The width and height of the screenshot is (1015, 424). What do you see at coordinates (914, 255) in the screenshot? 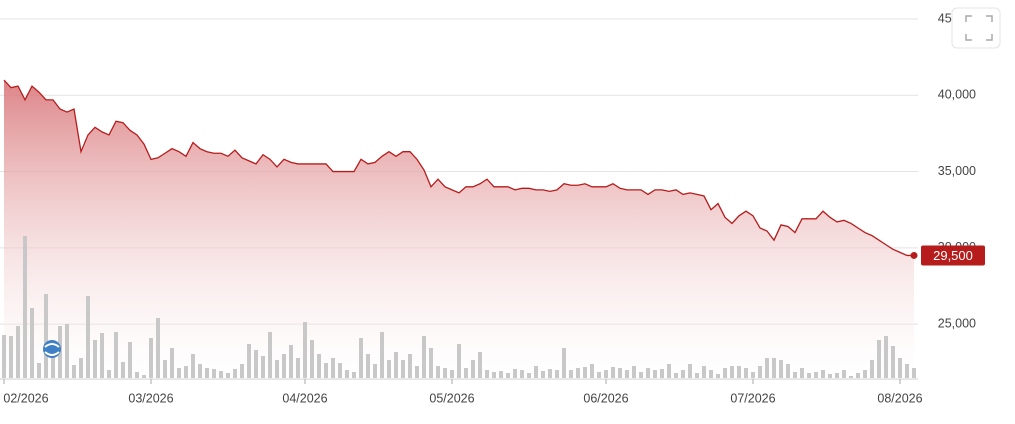
I see `last-price-dot` at bounding box center [914, 255].